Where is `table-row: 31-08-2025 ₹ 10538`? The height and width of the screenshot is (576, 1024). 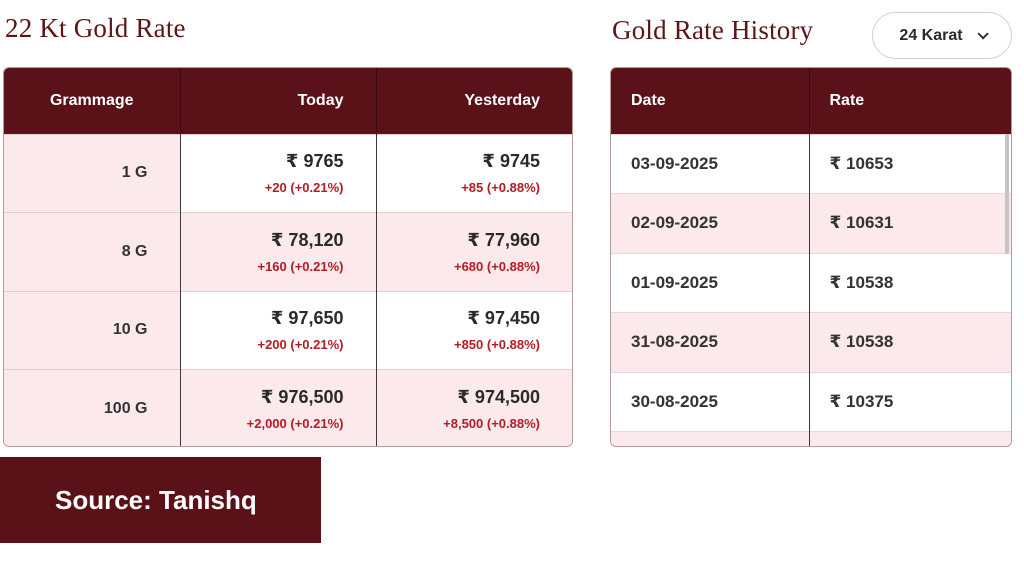
table-row: 31-08-2025 ₹ 10538 is located at coordinates (811, 342).